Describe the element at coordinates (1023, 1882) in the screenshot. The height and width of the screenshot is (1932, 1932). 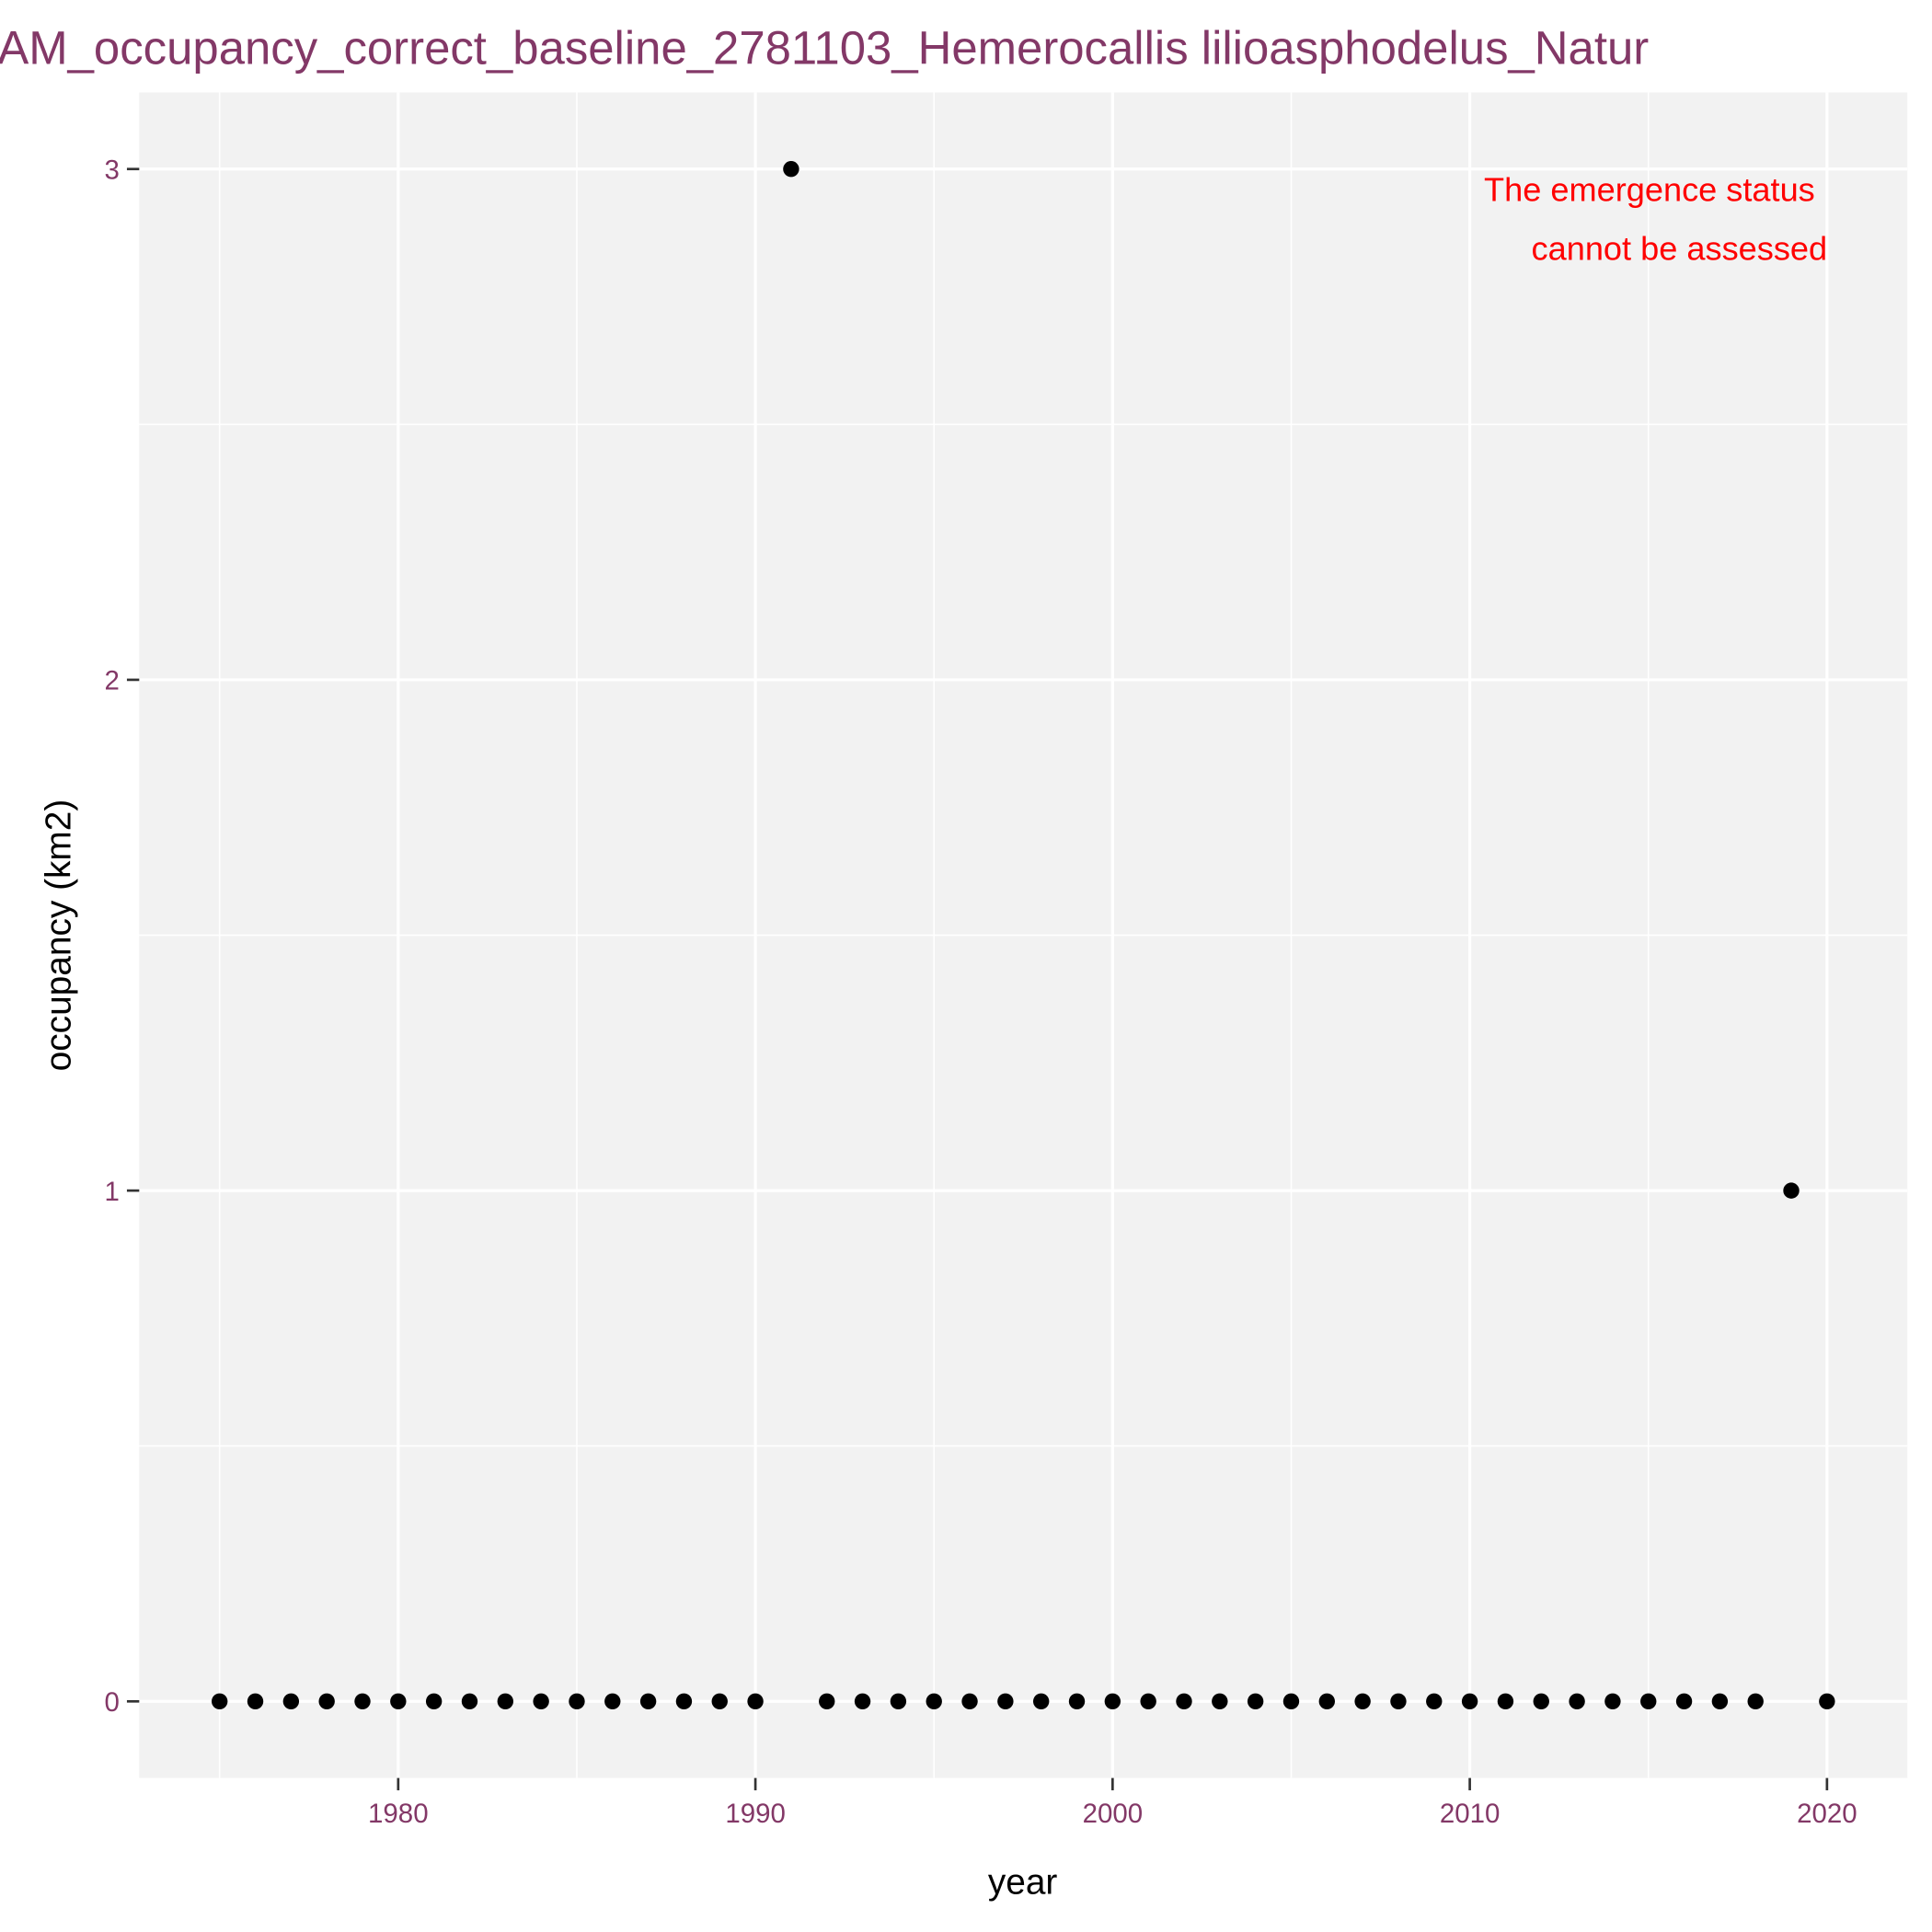
I see `x-axis-label: year` at that location.